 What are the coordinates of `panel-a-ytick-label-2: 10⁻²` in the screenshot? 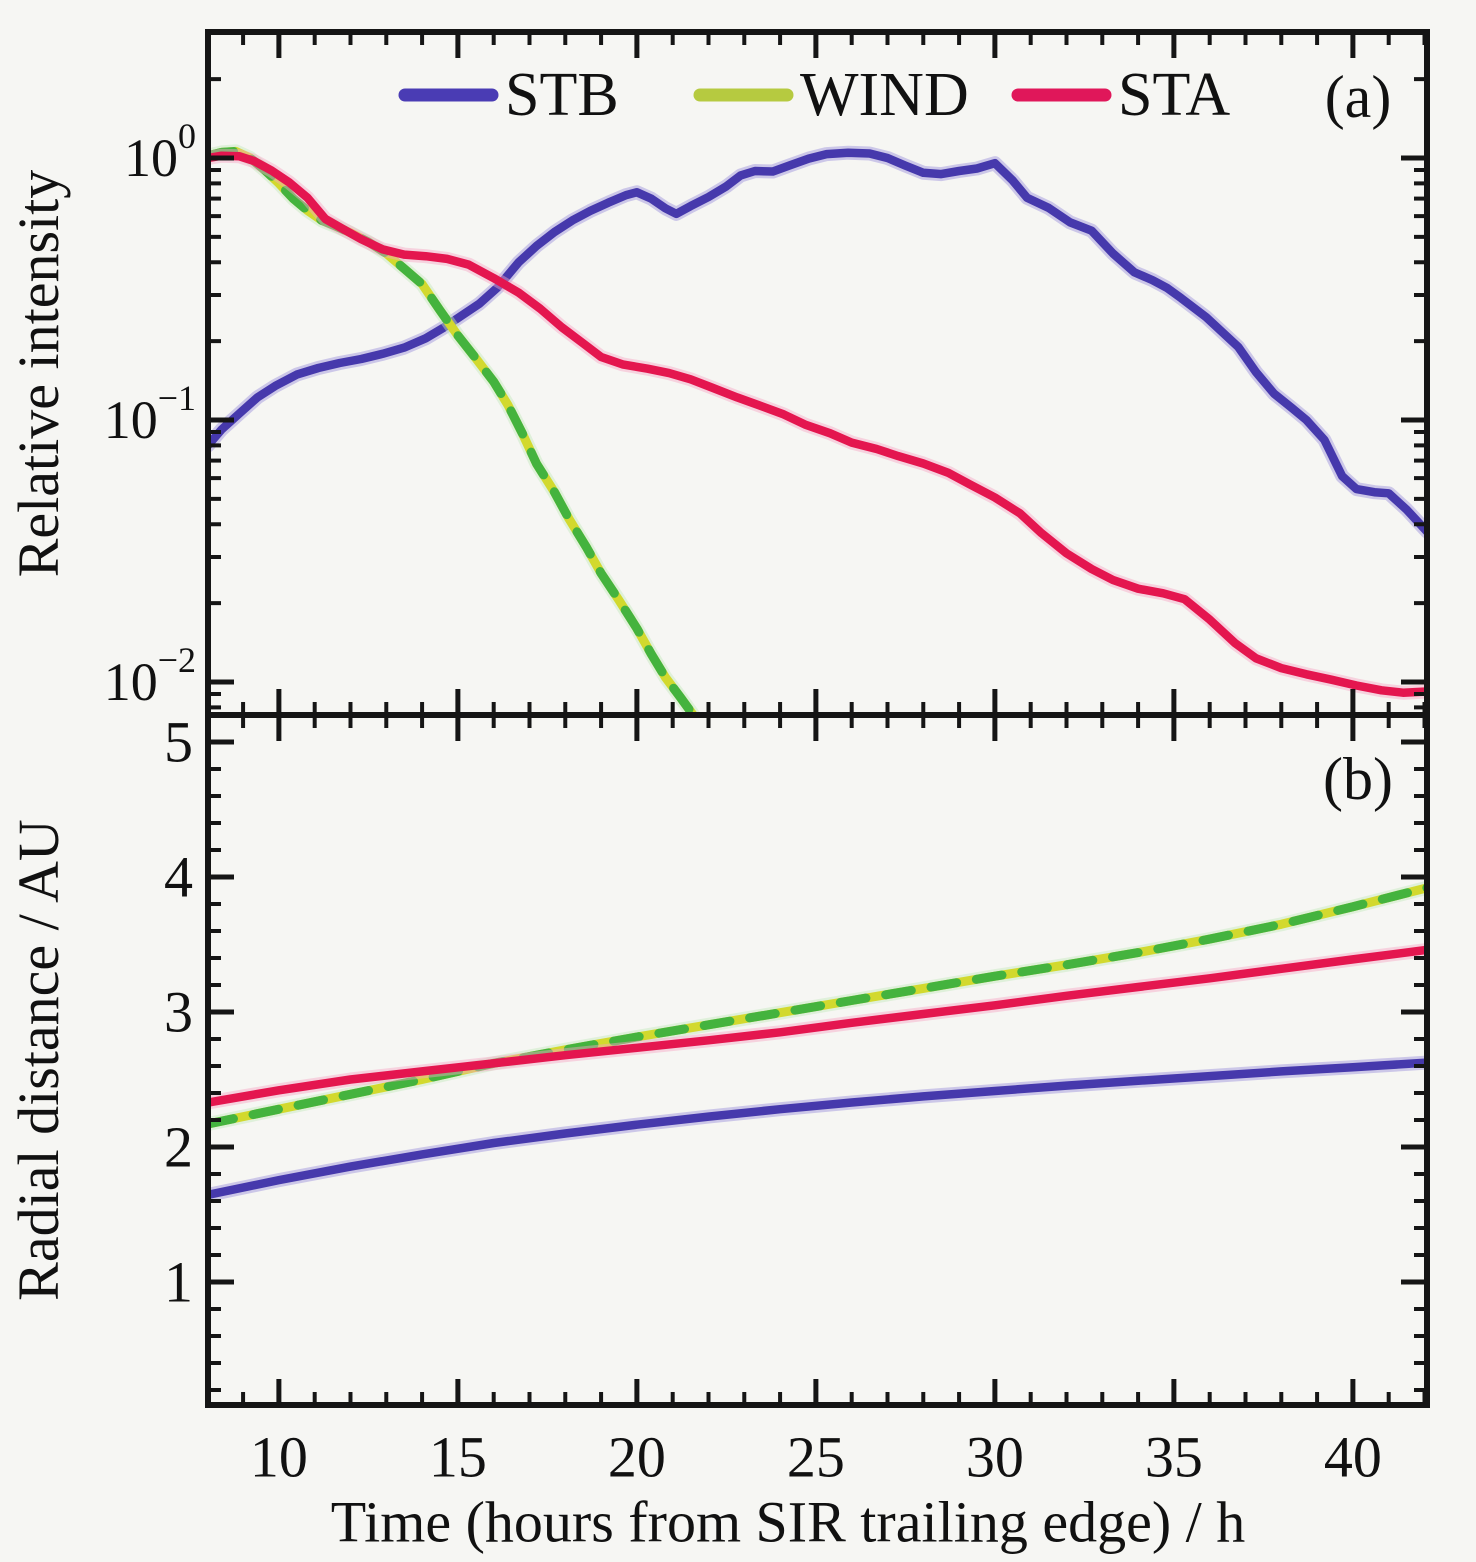 It's located at (150, 676).